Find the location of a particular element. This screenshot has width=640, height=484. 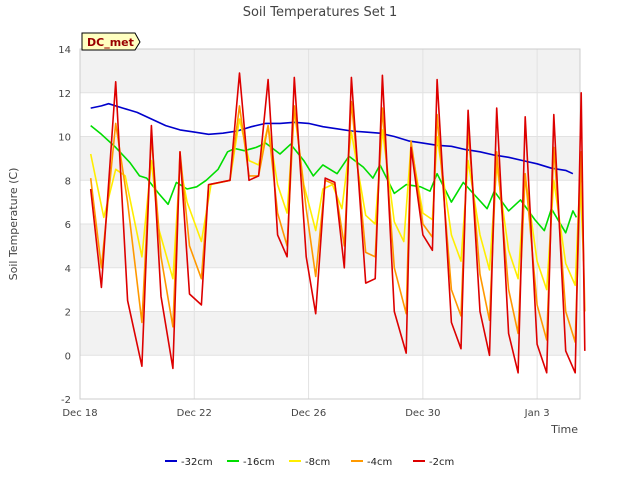

x-tick-label: Jan 3 is located at coordinates (537, 413).